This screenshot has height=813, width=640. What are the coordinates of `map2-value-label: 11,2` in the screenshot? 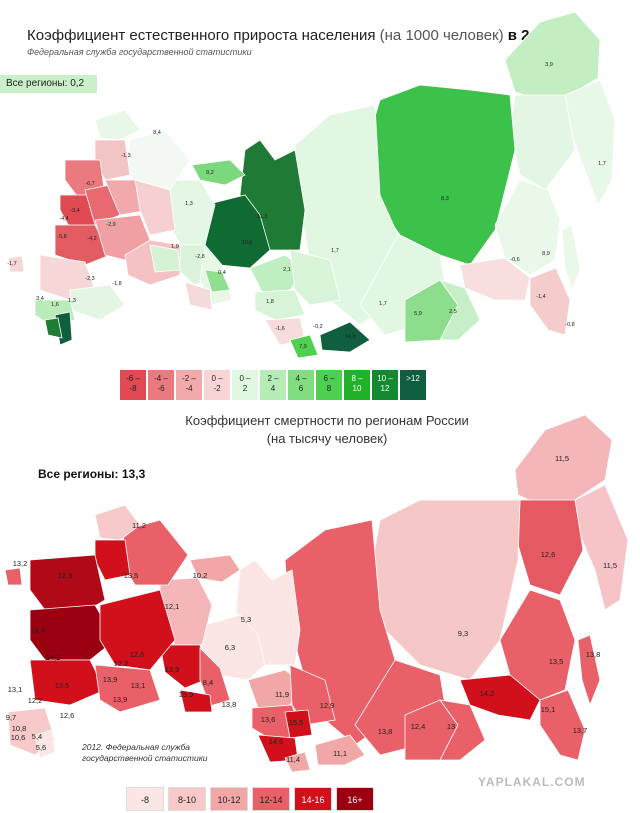 It's located at (139, 525).